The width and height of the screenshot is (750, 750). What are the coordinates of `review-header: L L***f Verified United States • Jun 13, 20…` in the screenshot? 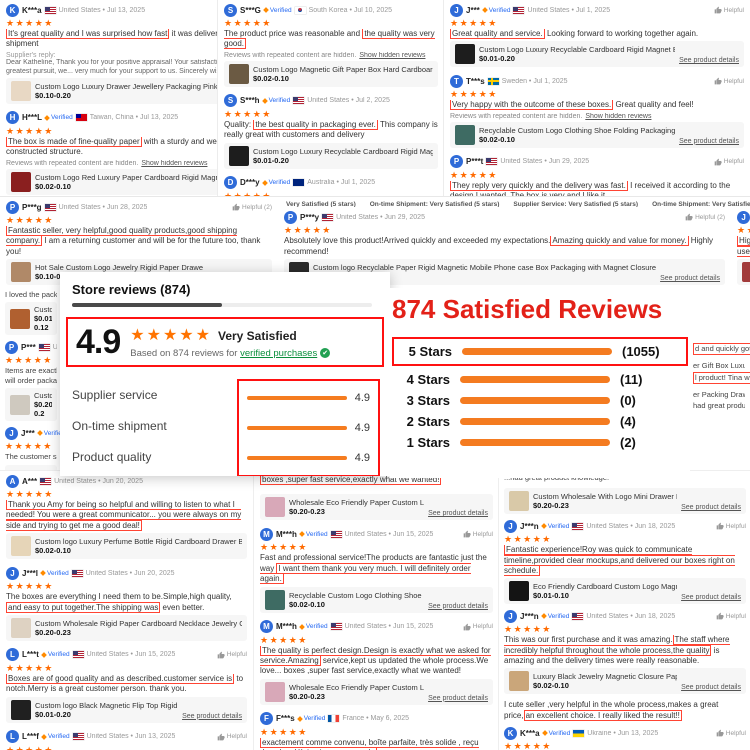 It's located at (126, 737).